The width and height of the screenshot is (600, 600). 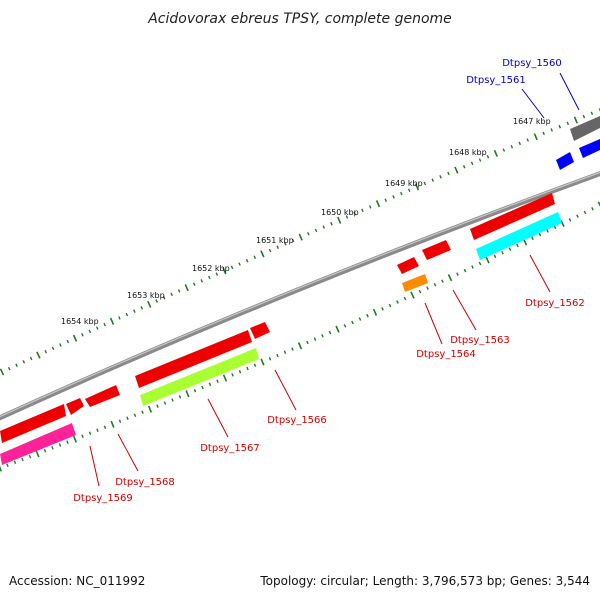 I want to click on tick-label-1652: 1652 kbp, so click(x=211, y=268).